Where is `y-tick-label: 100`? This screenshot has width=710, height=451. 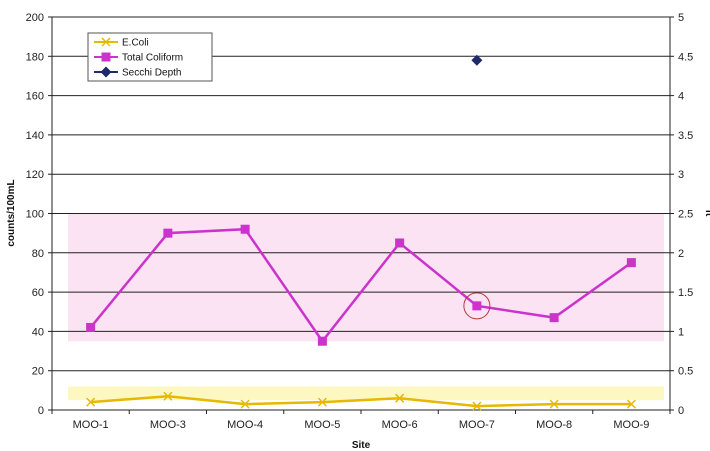
y-tick-label: 100 is located at coordinates (35, 215).